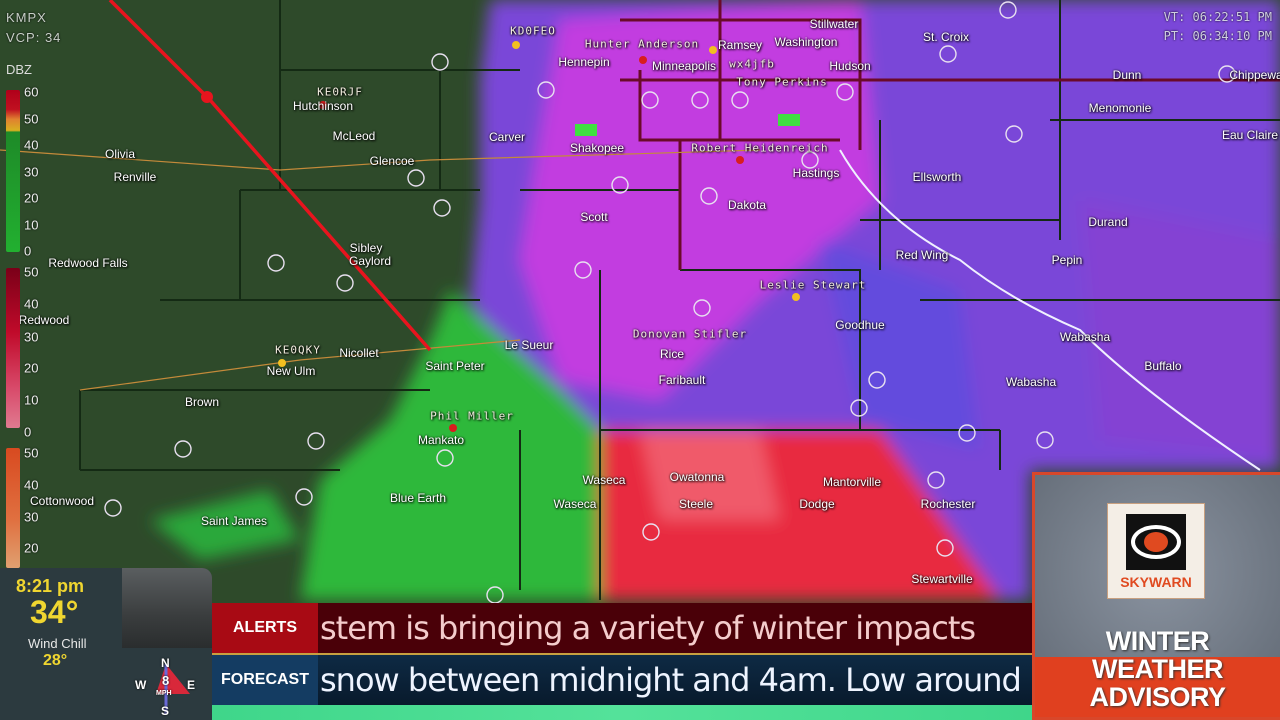 Image resolution: width=1280 pixels, height=720 pixels. I want to click on advisory-title: WINTER WEATHER ADVISORY, so click(1157, 669).